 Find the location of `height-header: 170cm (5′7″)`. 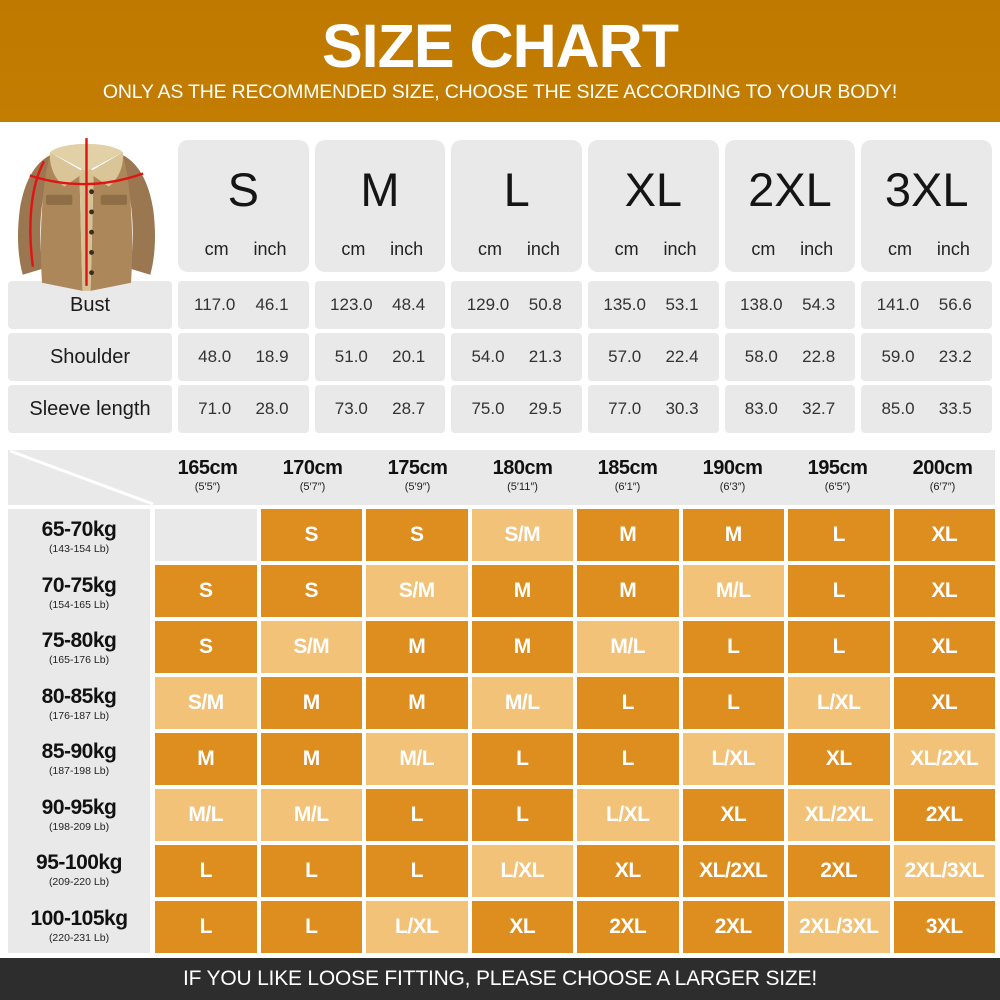

height-header: 170cm (5′7″) is located at coordinates (312, 477).